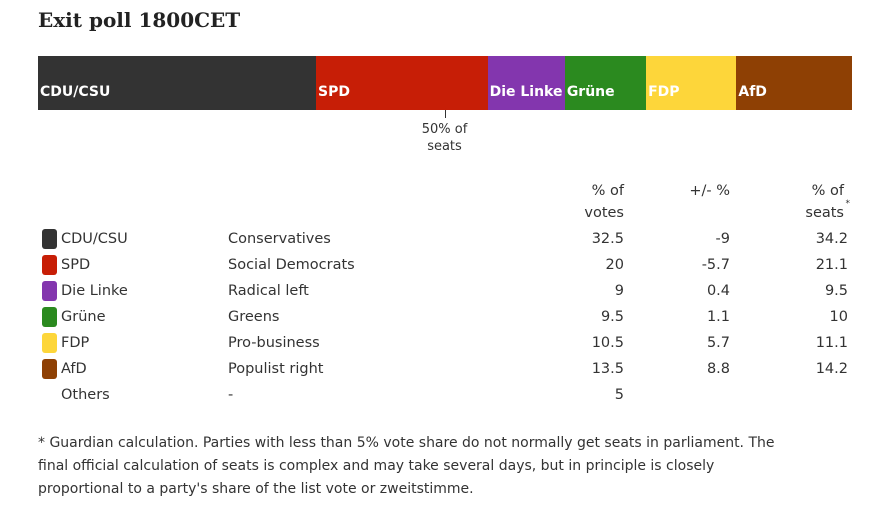  What do you see at coordinates (94, 239) in the screenshot?
I see `party-name: CDU/CSU` at bounding box center [94, 239].